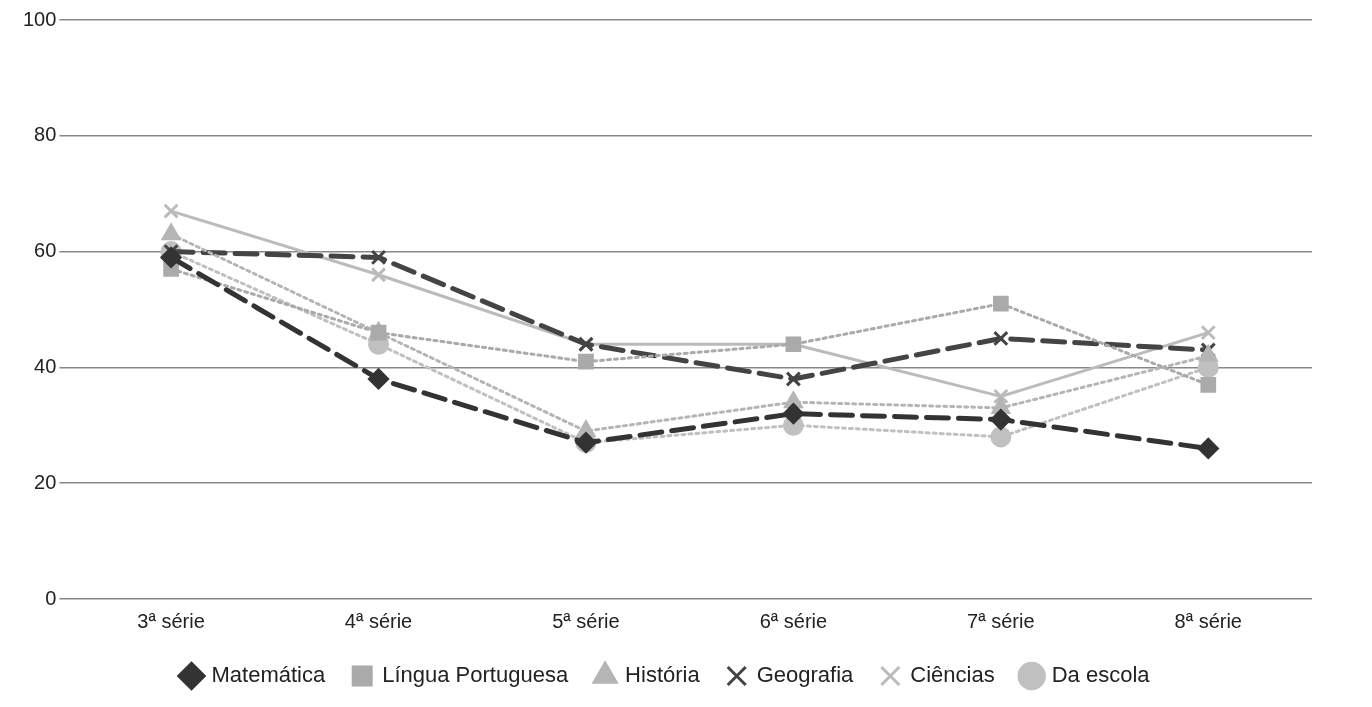 The height and width of the screenshot is (707, 1372). Describe the element at coordinates (586, 620) in the screenshot. I see `x-tick-label: 5ª série` at that location.